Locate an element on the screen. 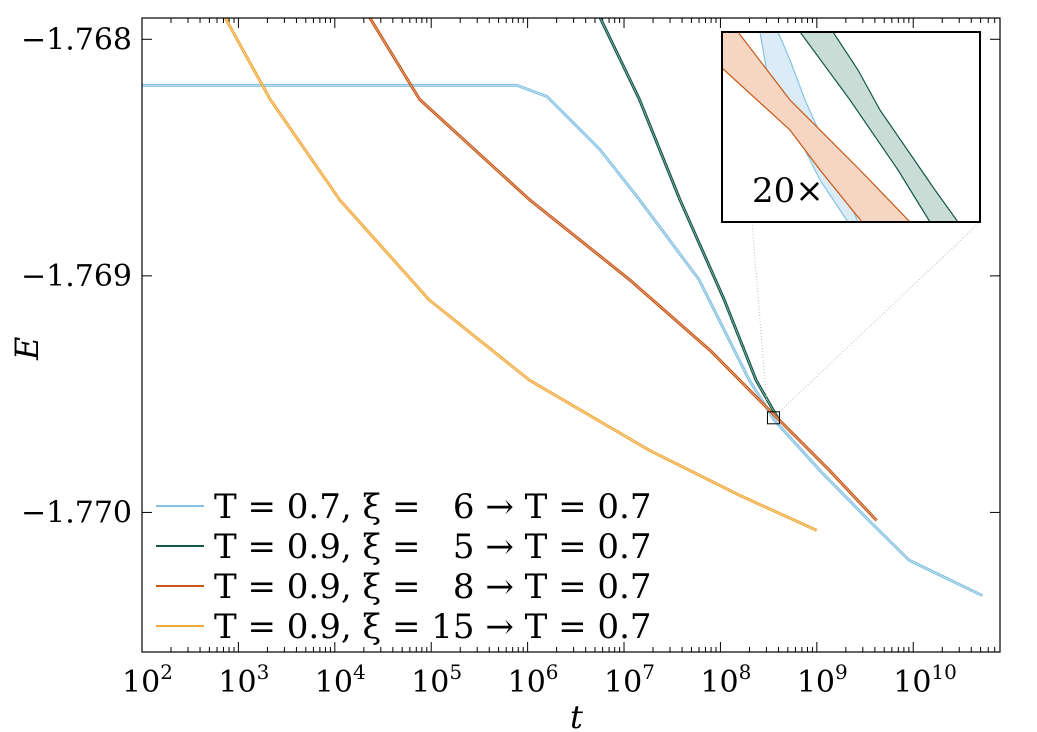 This screenshot has width=1037, height=732. y-axis-label: E is located at coordinates (27, 349).